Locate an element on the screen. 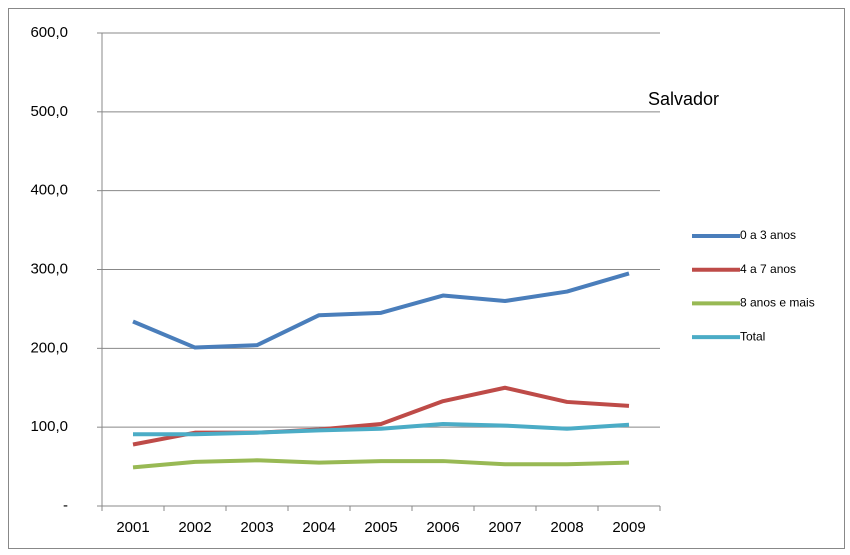 The height and width of the screenshot is (555, 850). legend-label: 0 a 3 anos is located at coordinates (768, 235).